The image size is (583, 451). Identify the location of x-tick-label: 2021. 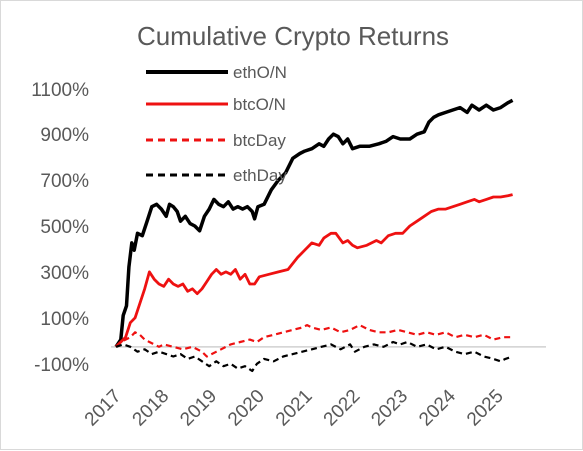
(294, 408).